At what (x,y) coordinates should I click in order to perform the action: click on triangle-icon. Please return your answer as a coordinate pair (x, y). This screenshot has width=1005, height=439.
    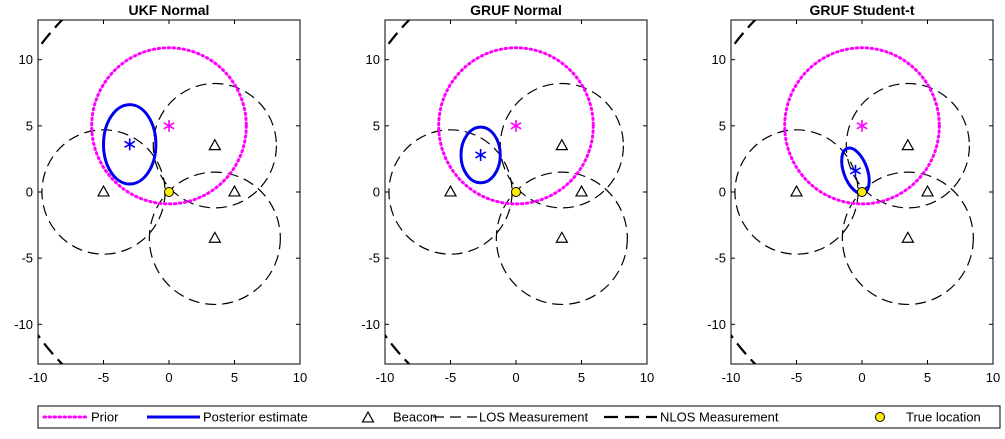
    Looking at the image, I should click on (368, 416).